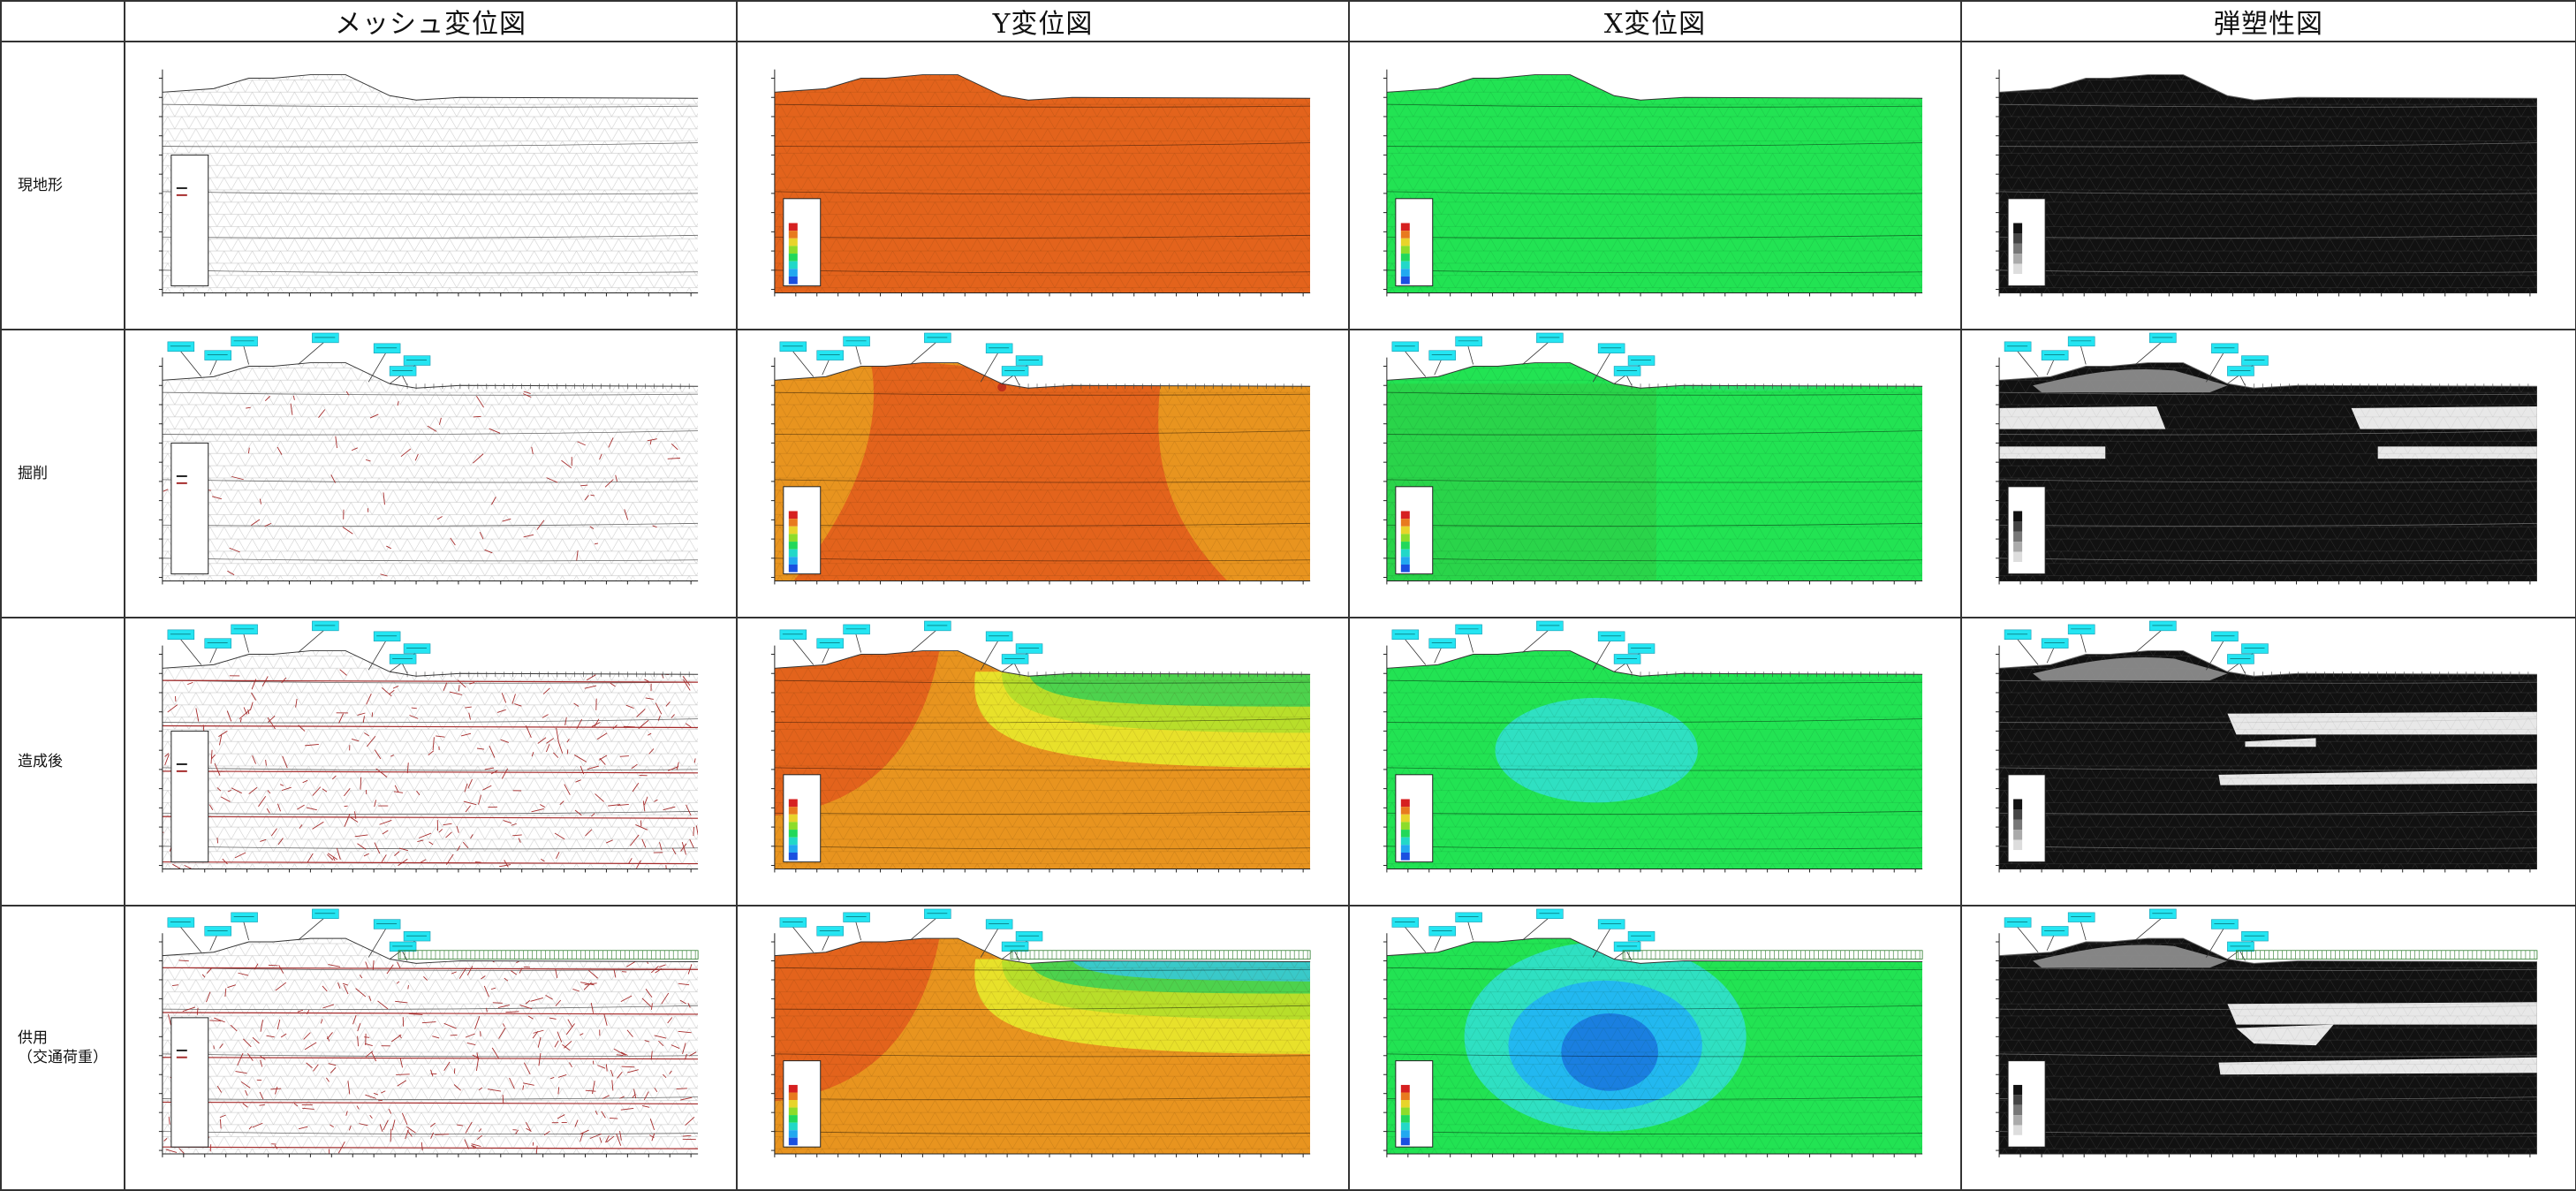 Image resolution: width=2576 pixels, height=1191 pixels. I want to click on column-header-elastoplastic: 弾塑性図, so click(2268, 21).